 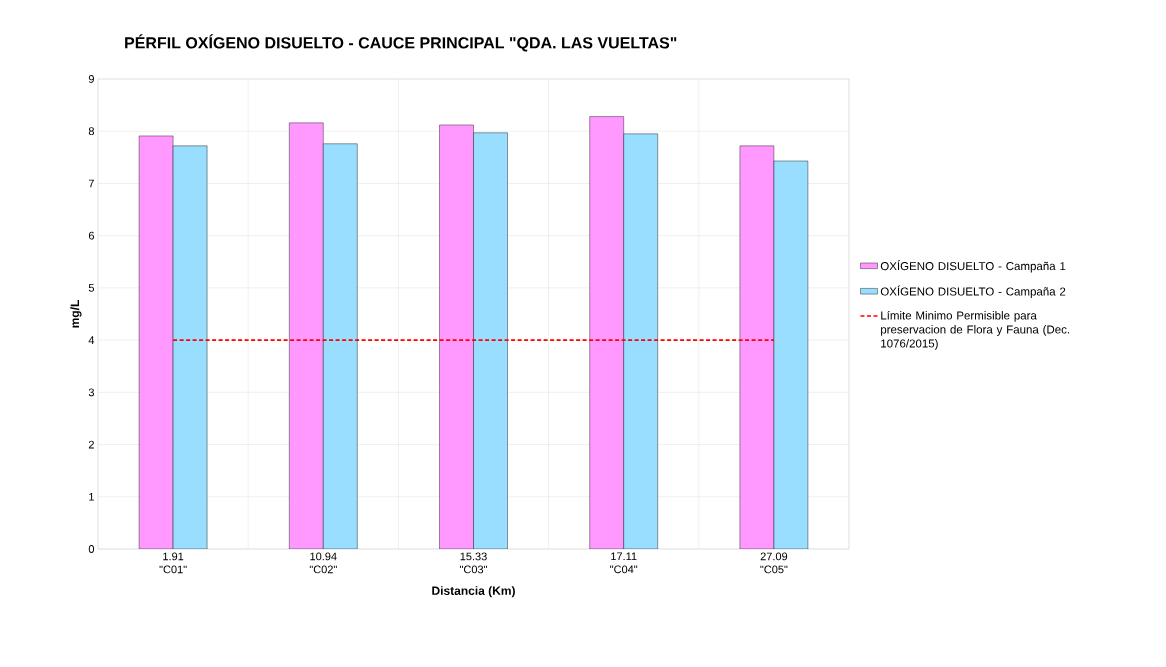 I want to click on x-tick-label: 15.33 "C03", so click(x=473, y=563).